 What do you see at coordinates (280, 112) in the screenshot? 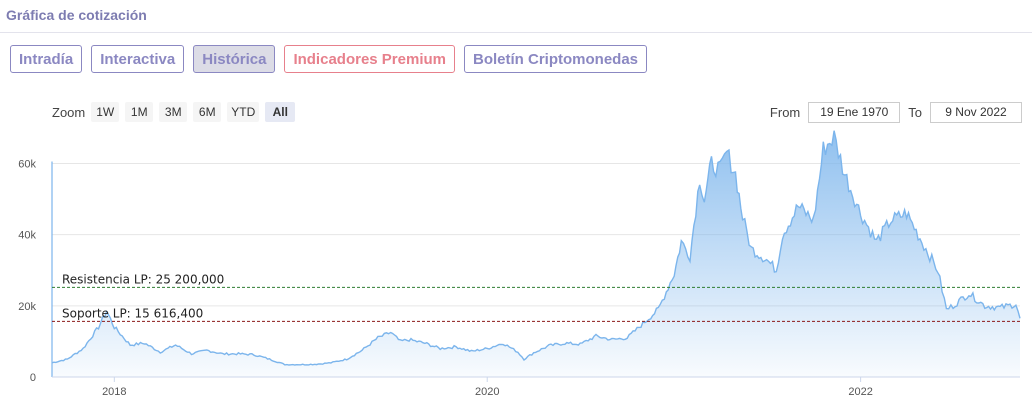
I see `zoom-all-button: All` at bounding box center [280, 112].